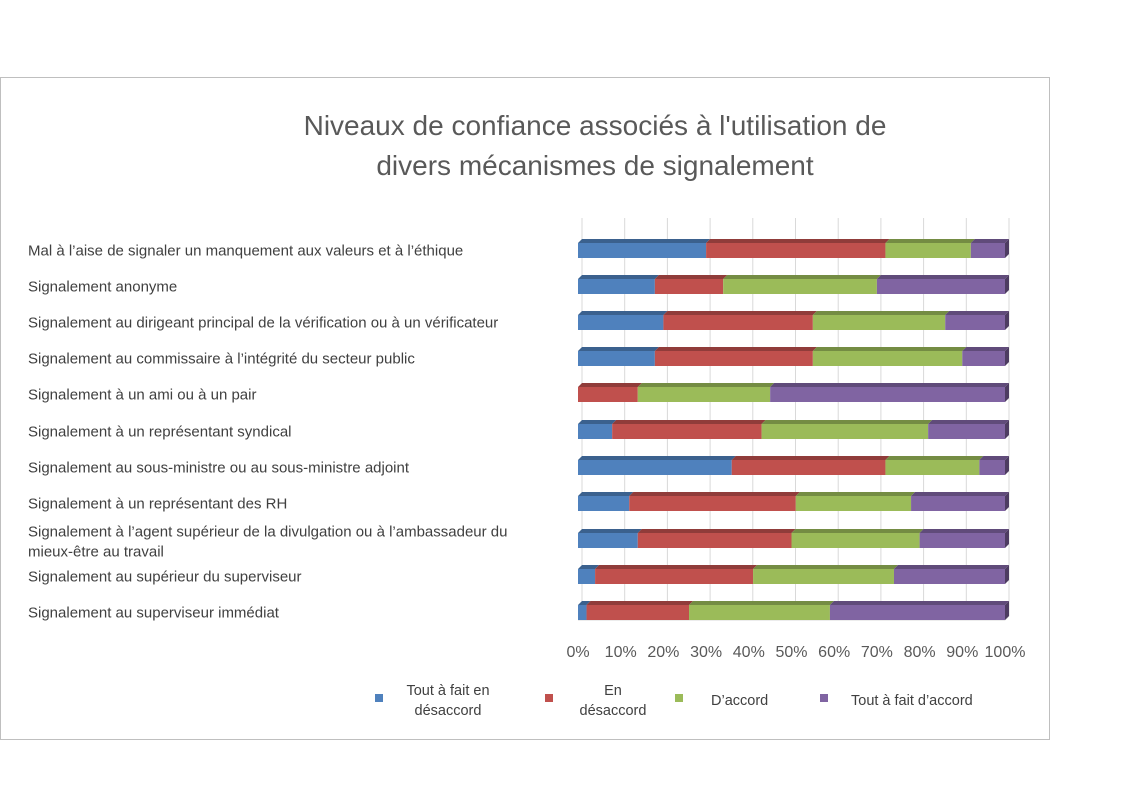 The image size is (1144, 810). I want to click on legend-label: En désaccord, so click(613, 701).